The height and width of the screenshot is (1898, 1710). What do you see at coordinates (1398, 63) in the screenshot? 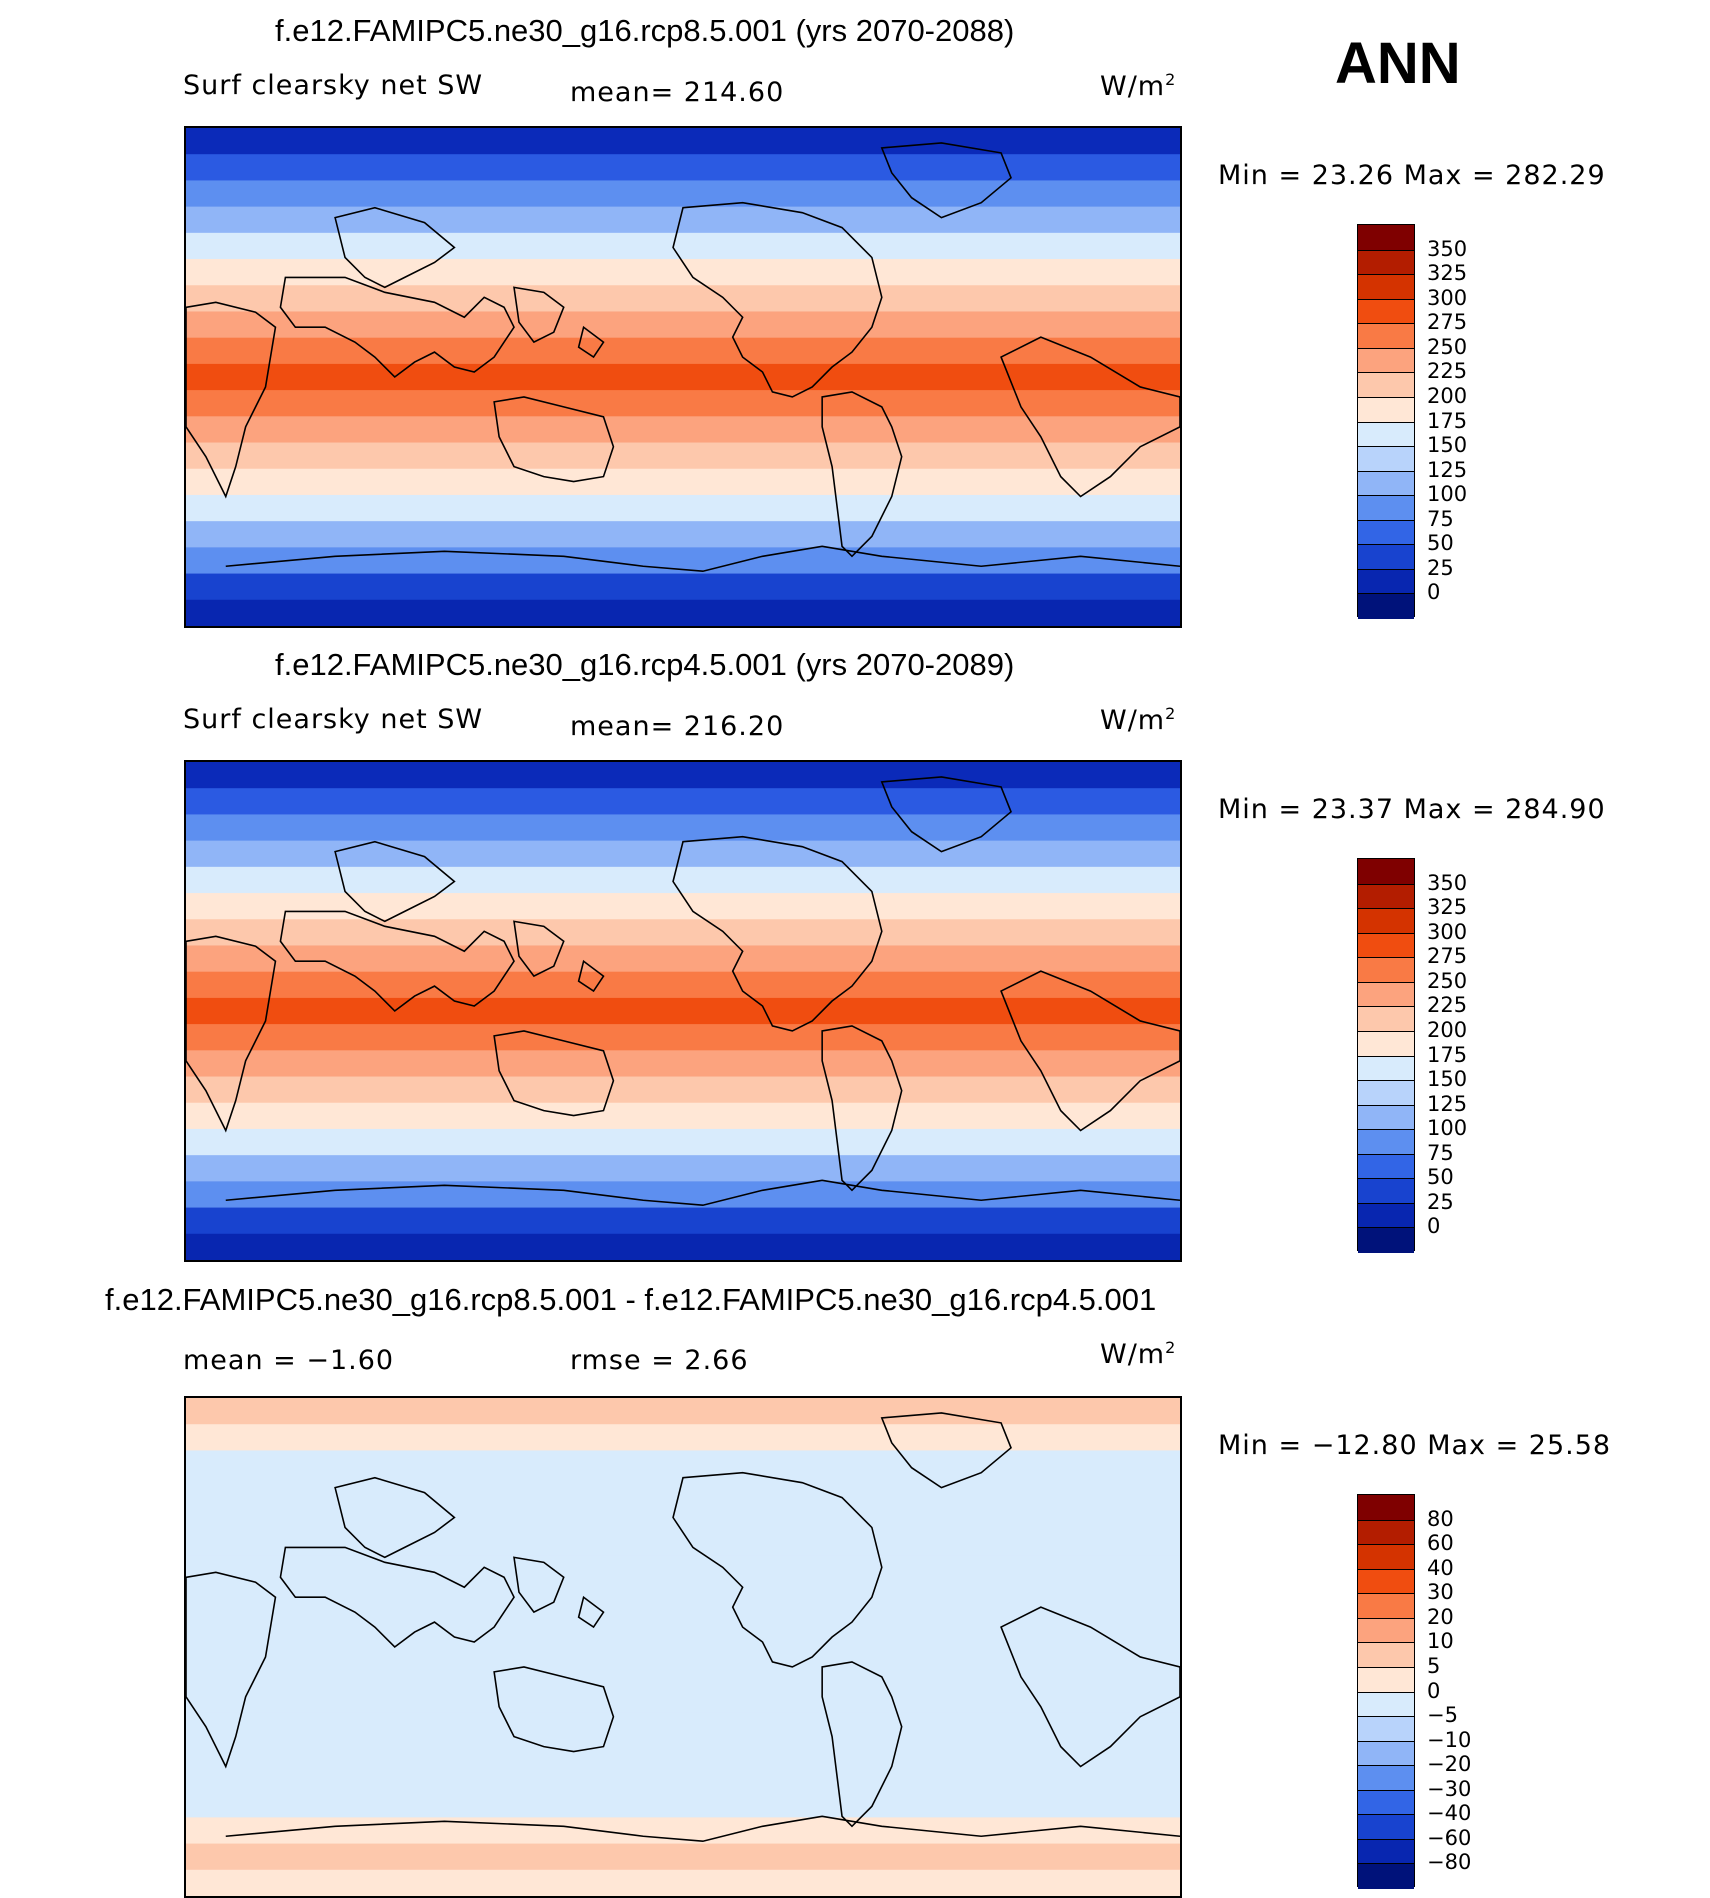
I see `season-label: ANN` at bounding box center [1398, 63].